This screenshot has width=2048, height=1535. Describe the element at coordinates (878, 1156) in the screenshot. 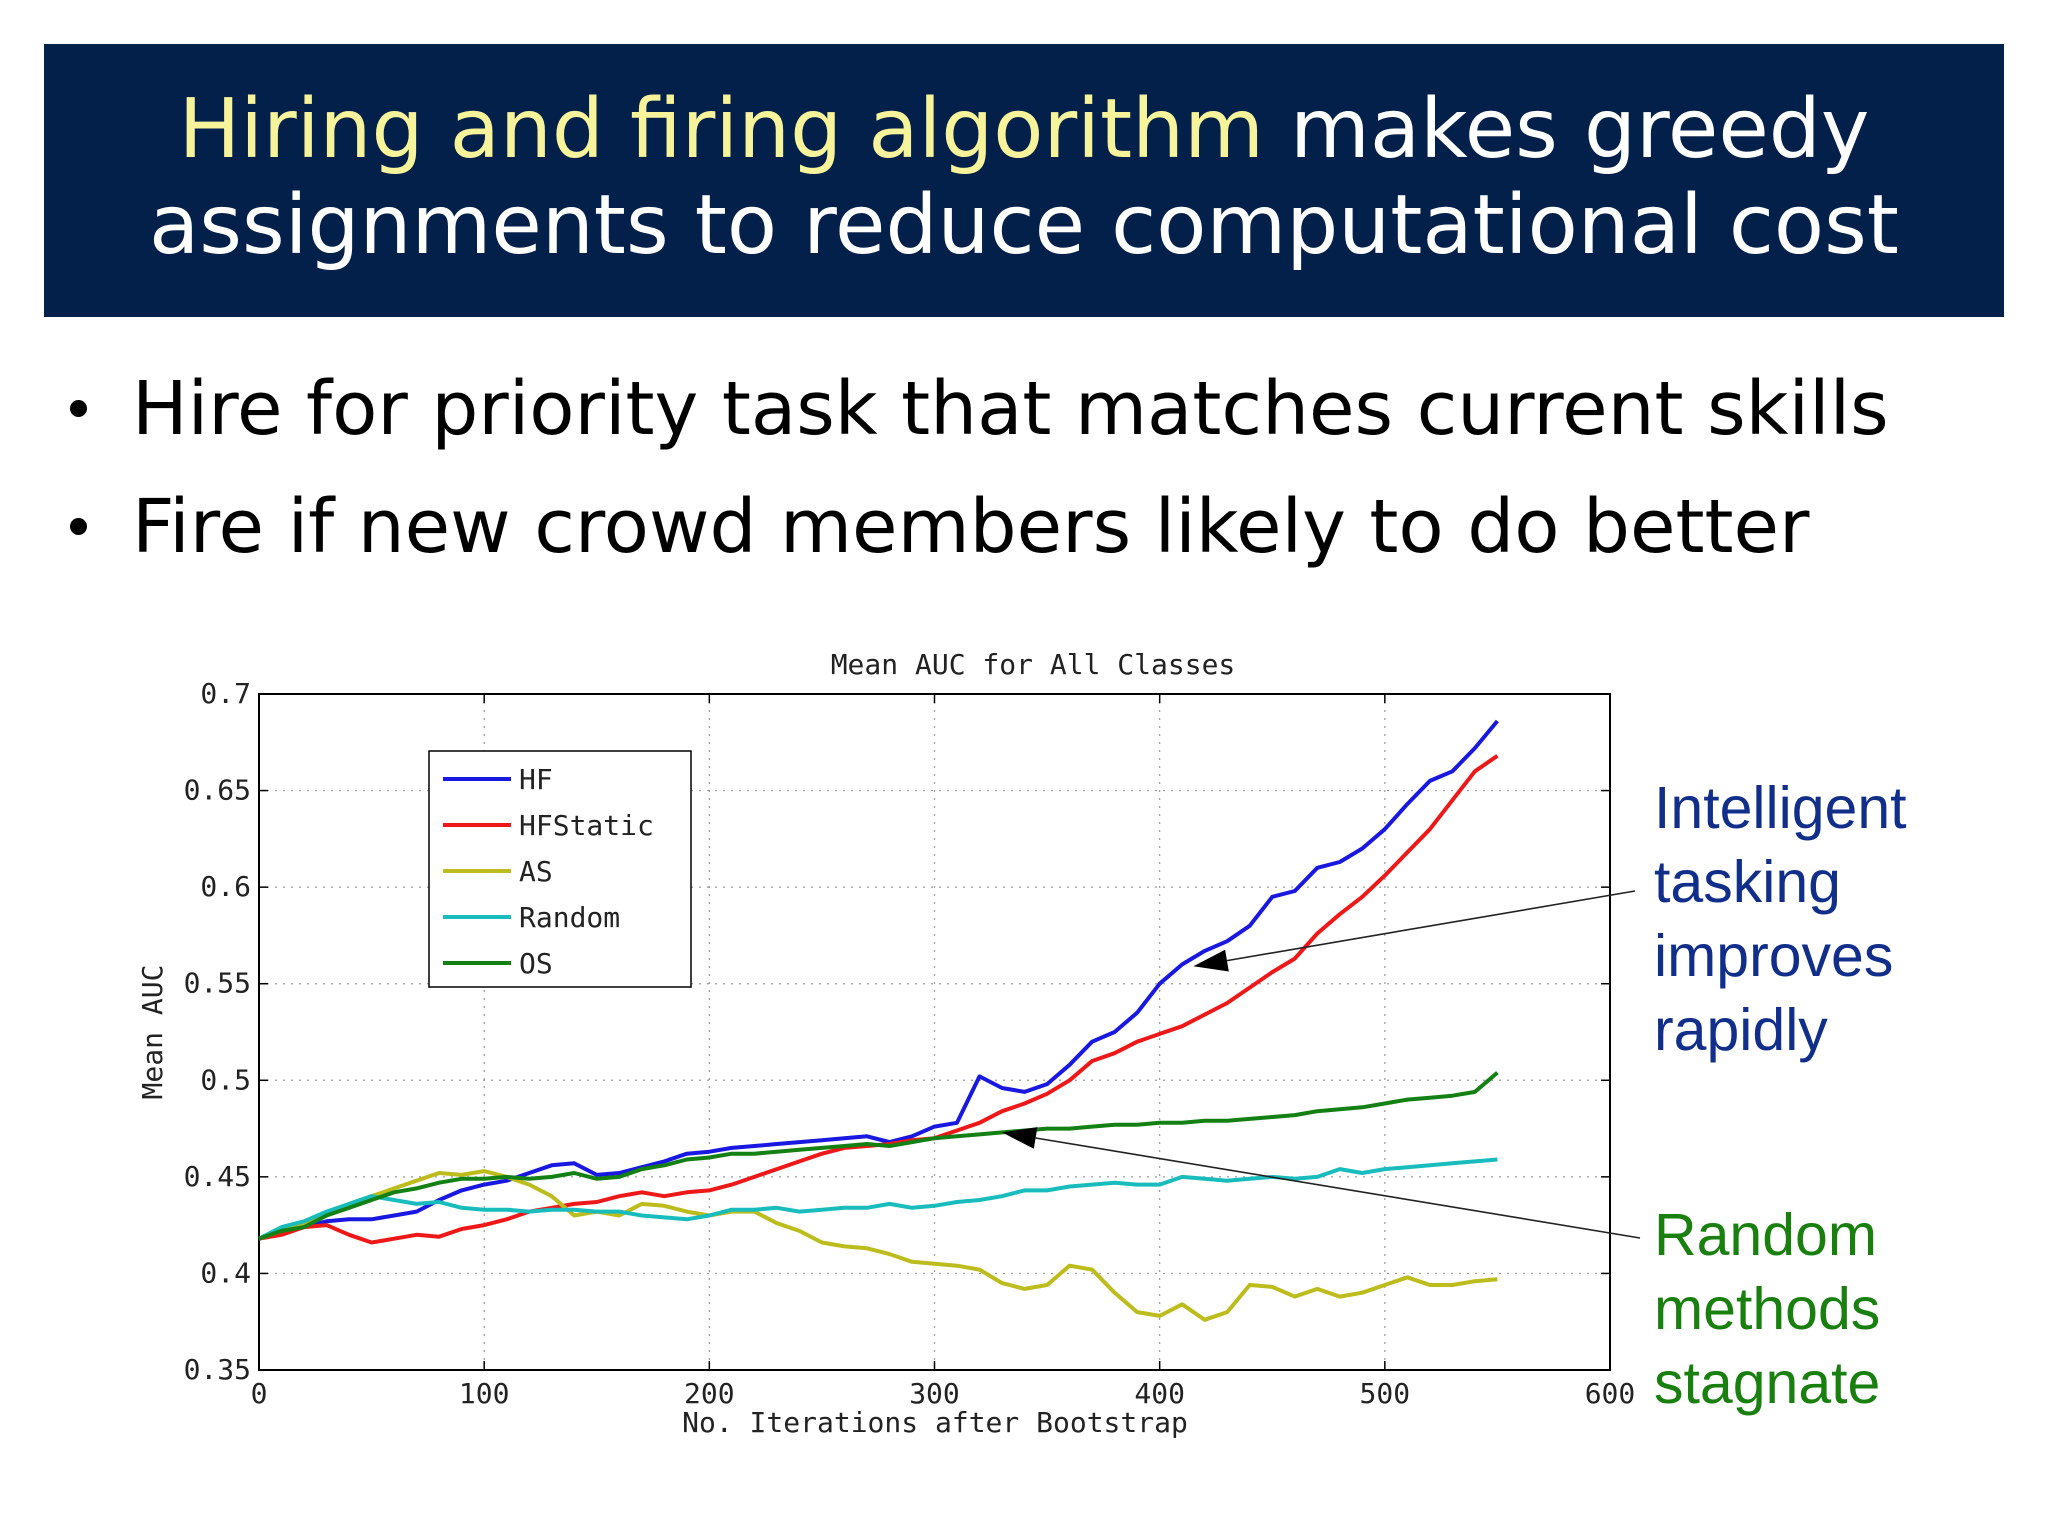

I see `series-line-os` at that location.